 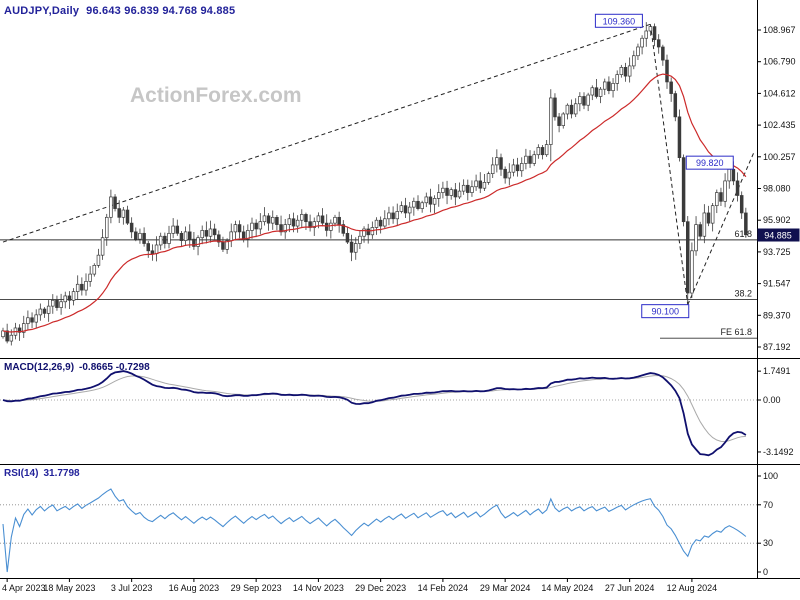 I want to click on y-axis-label: 98.080, so click(x=777, y=189).